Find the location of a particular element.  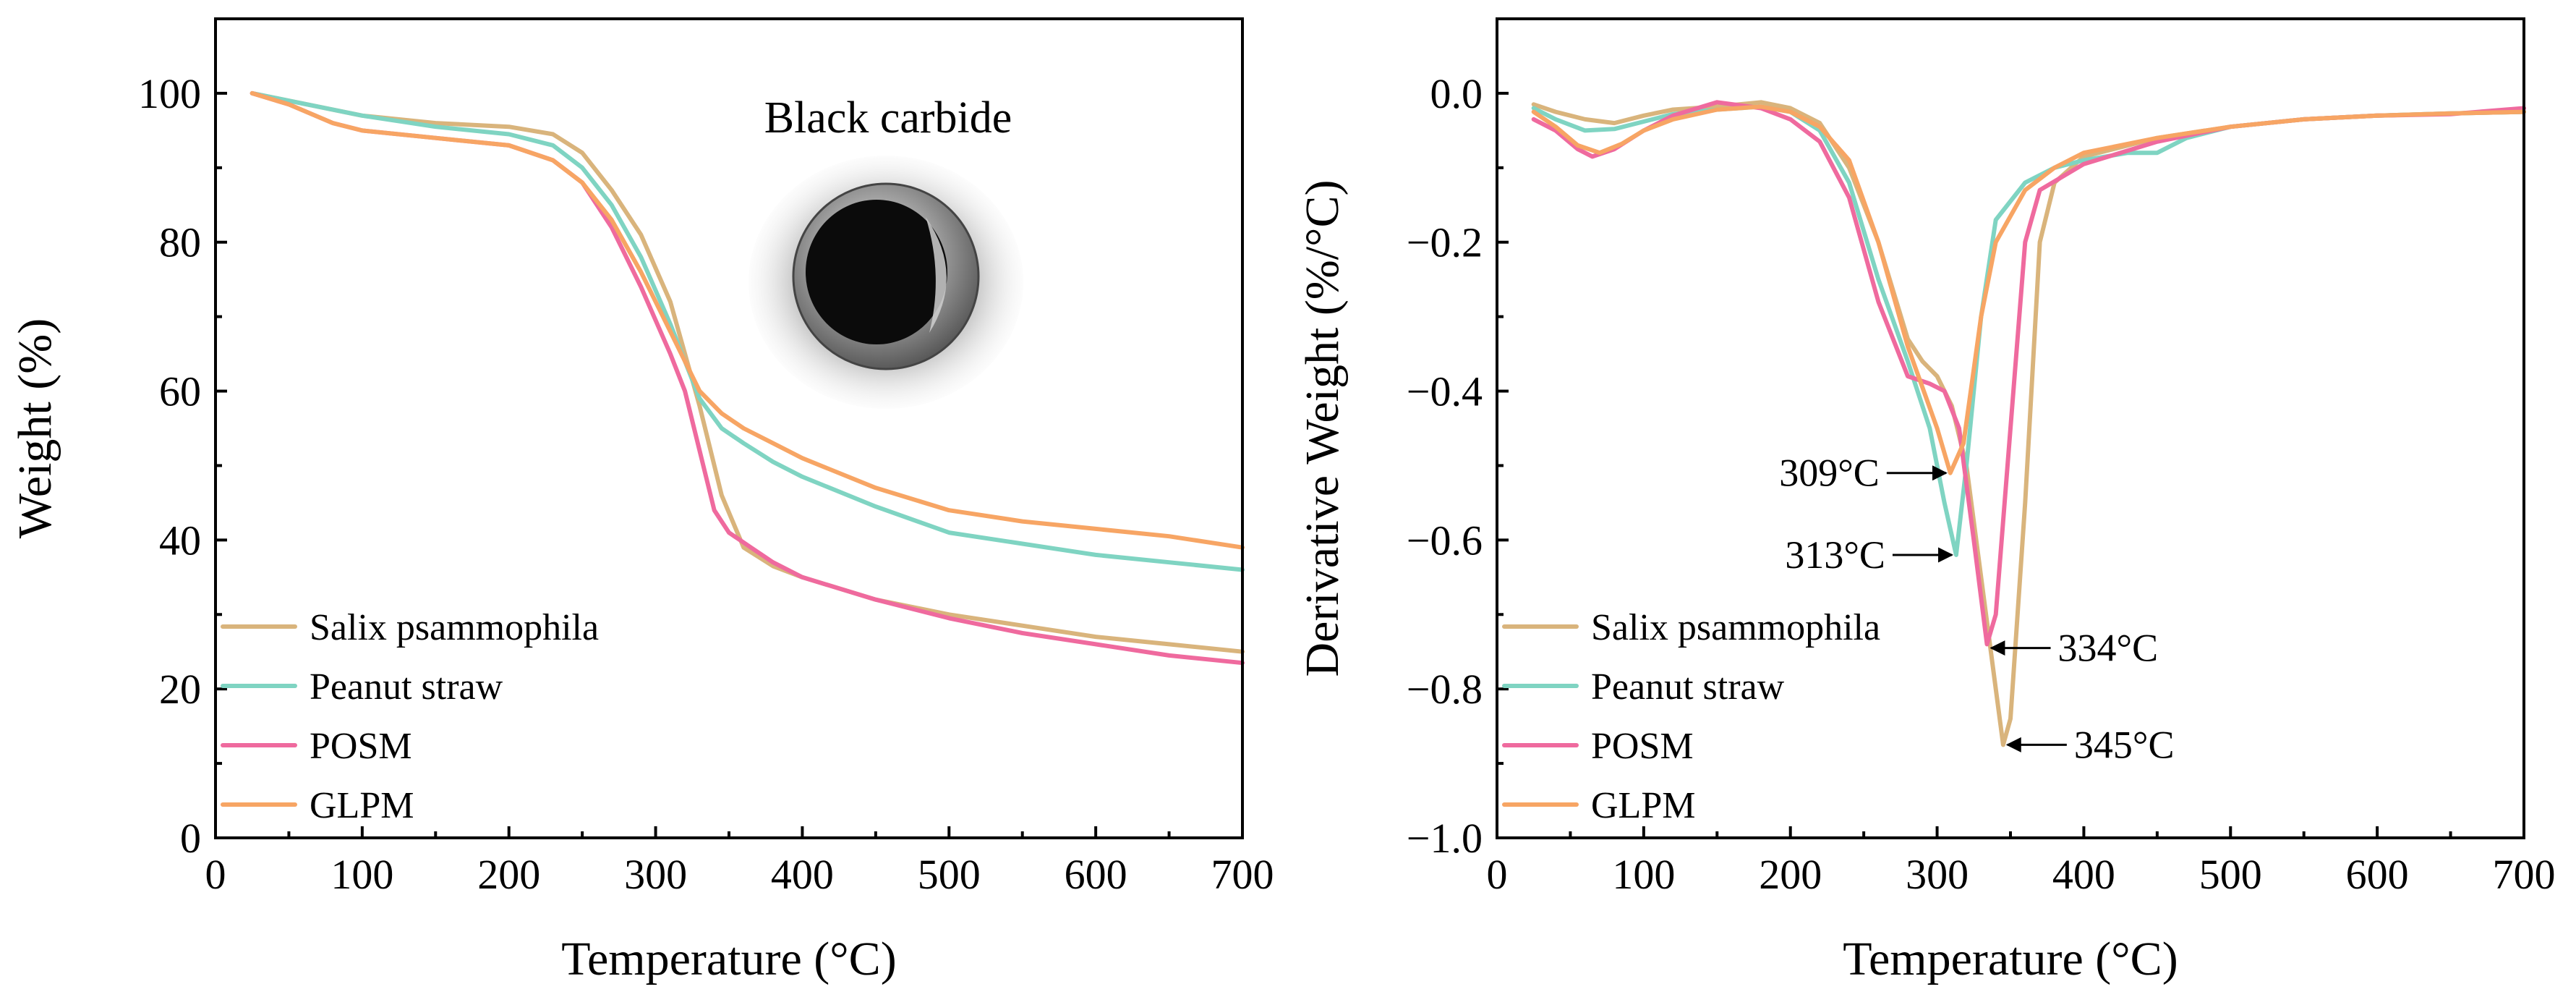

peak-label: 334°C is located at coordinates (2108, 648).